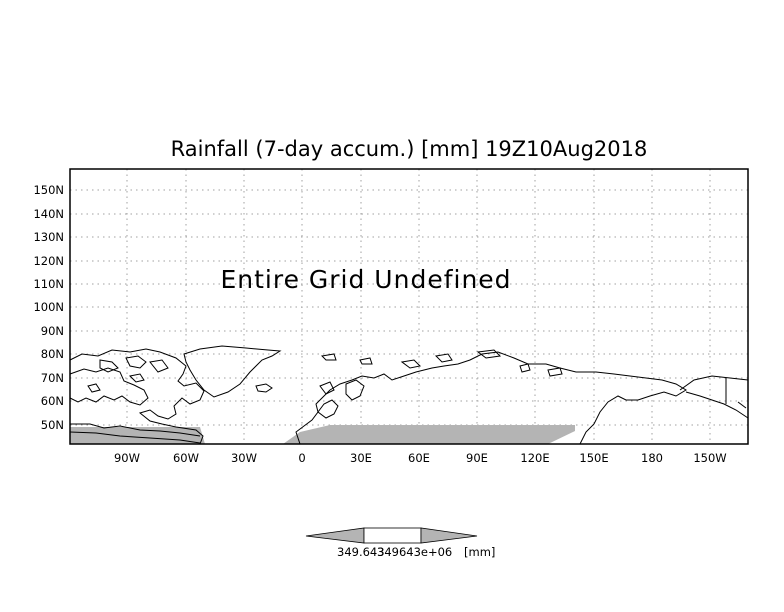 The height and width of the screenshot is (612, 784). I want to click on colorbar-center-box, so click(392, 535).